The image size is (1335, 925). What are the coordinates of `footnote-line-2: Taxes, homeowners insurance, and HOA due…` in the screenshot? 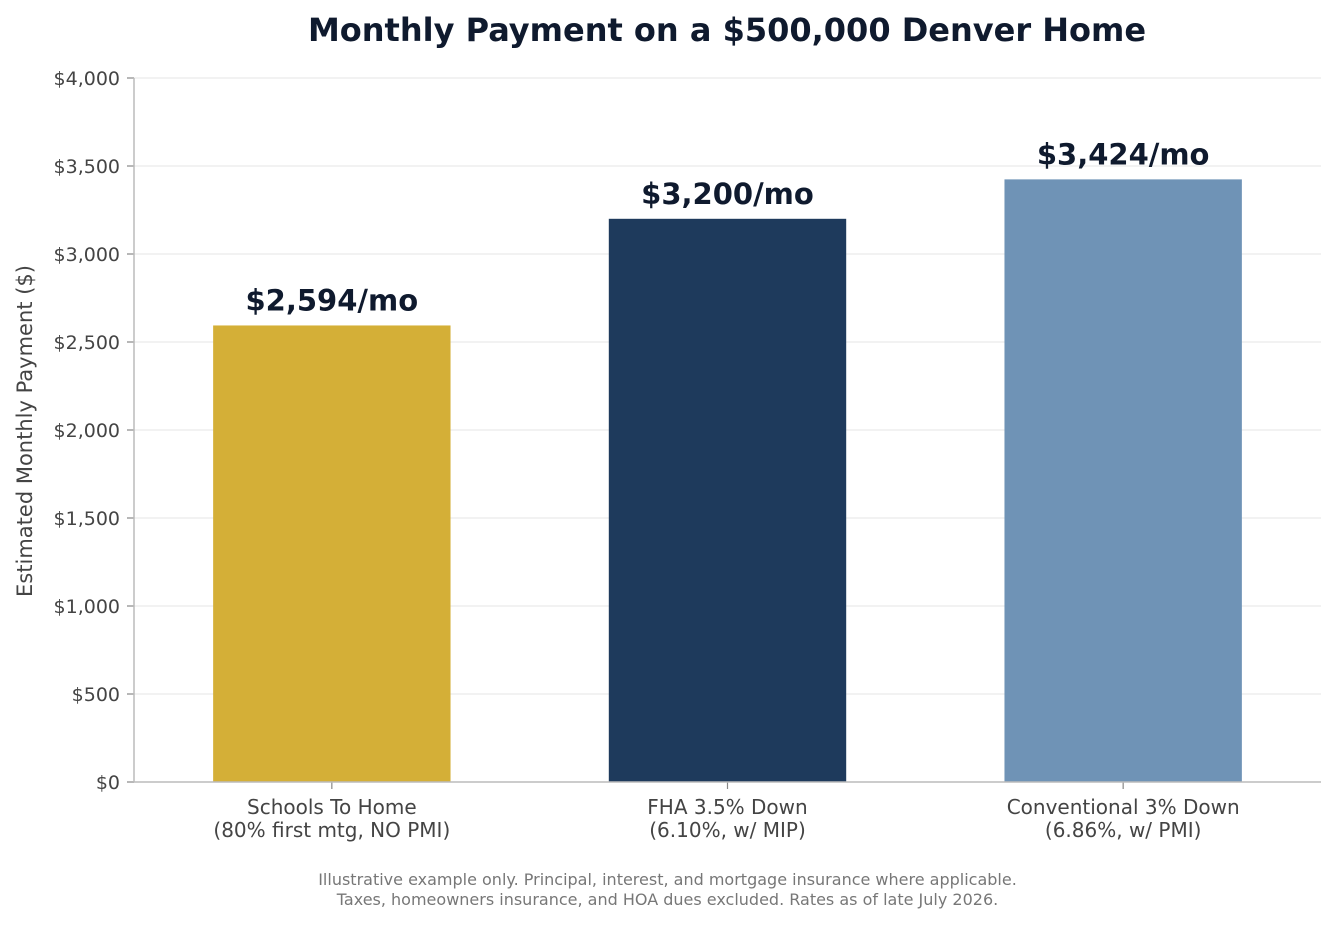 It's located at (667, 899).